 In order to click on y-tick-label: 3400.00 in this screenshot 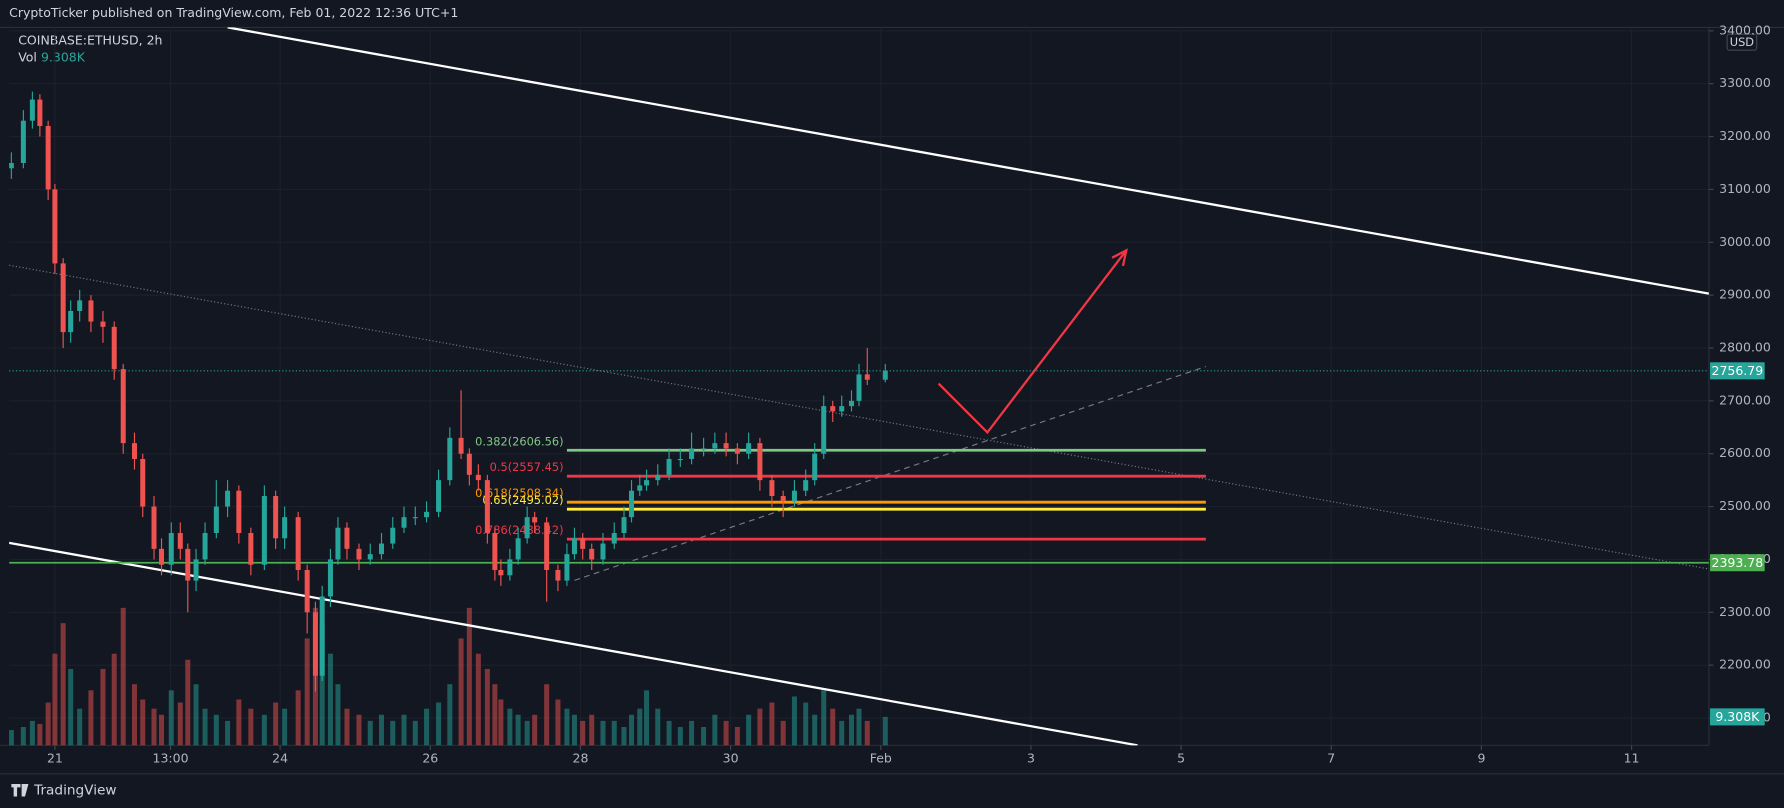, I will do `click(1745, 29)`.